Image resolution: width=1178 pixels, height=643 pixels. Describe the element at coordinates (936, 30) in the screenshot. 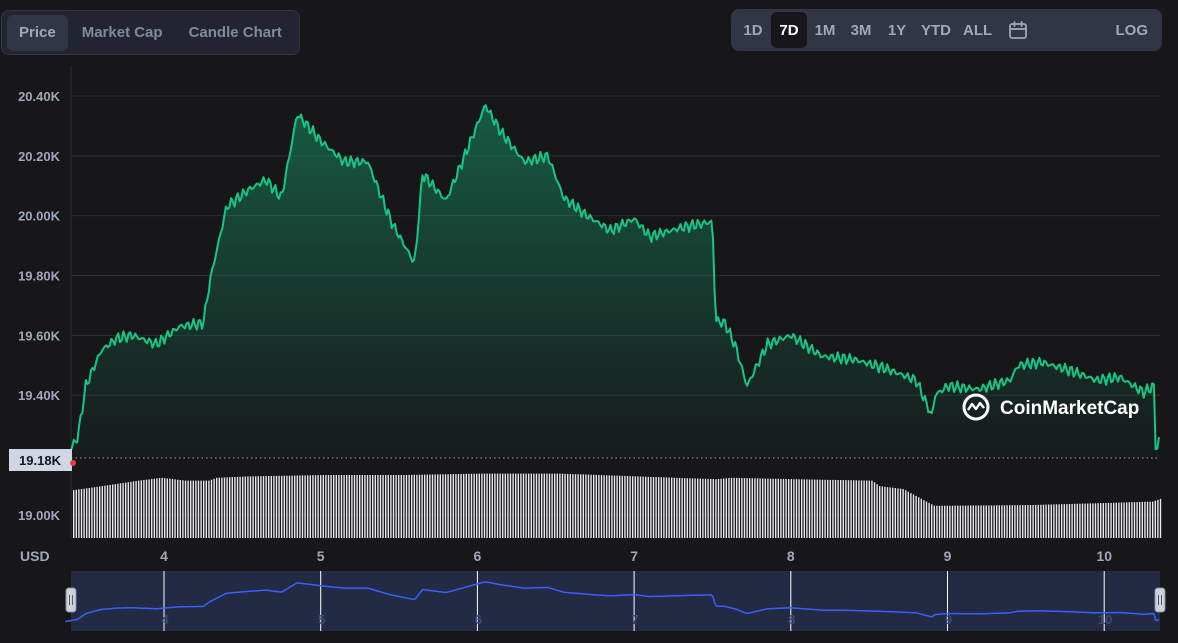

I see `range-ytd-button: YTD` at that location.